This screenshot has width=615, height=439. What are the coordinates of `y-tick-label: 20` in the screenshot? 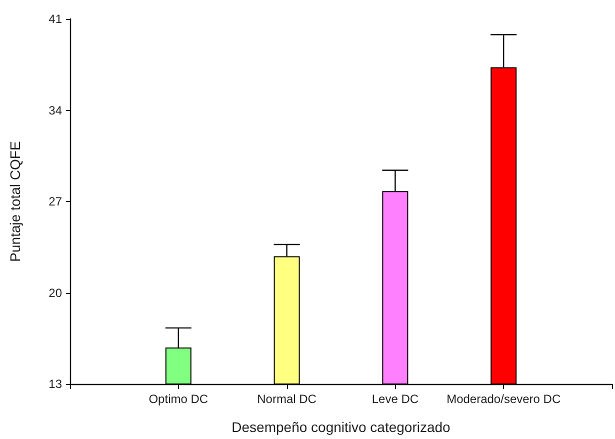 It's located at (55, 293).